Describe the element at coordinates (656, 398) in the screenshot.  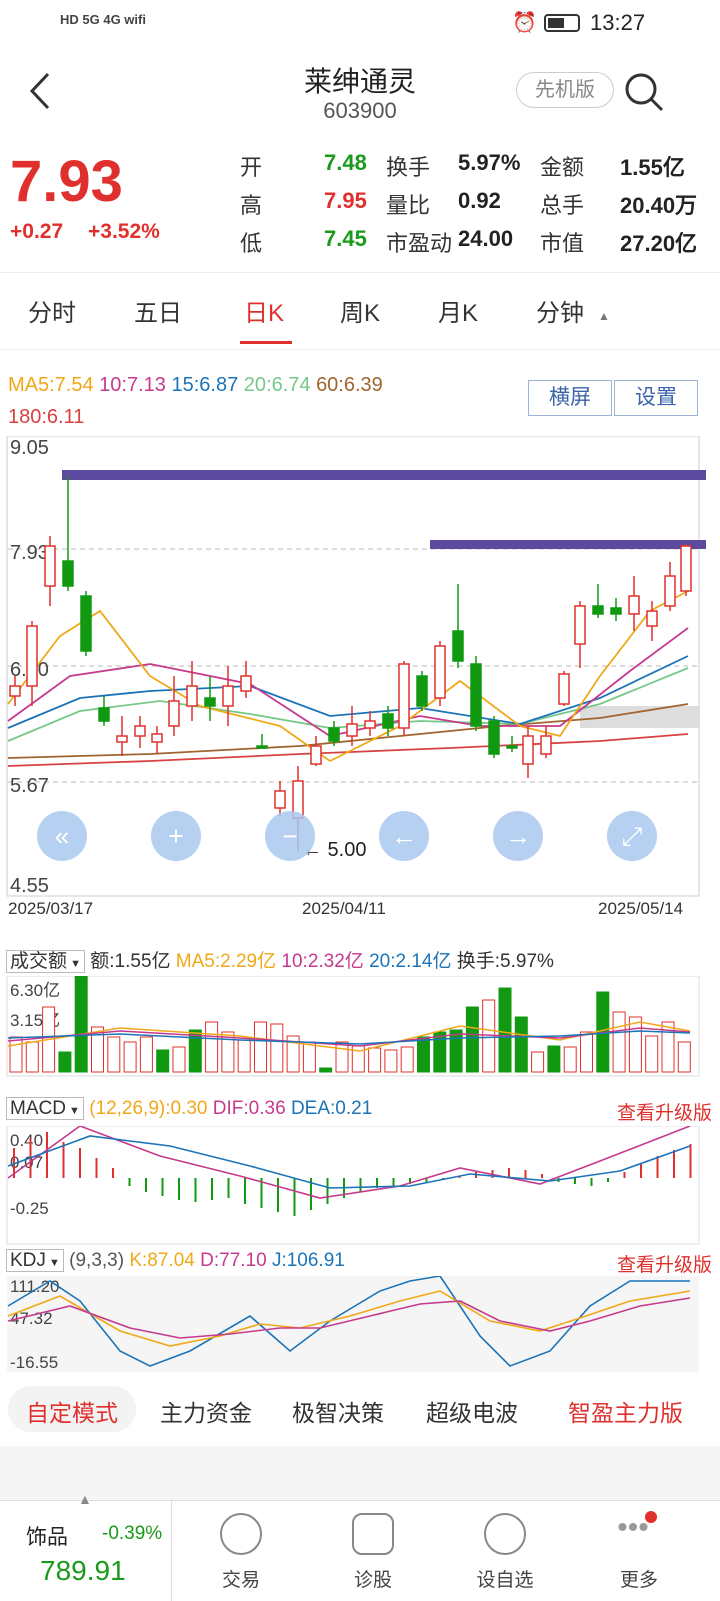
I see `settings-button: 设置` at that location.